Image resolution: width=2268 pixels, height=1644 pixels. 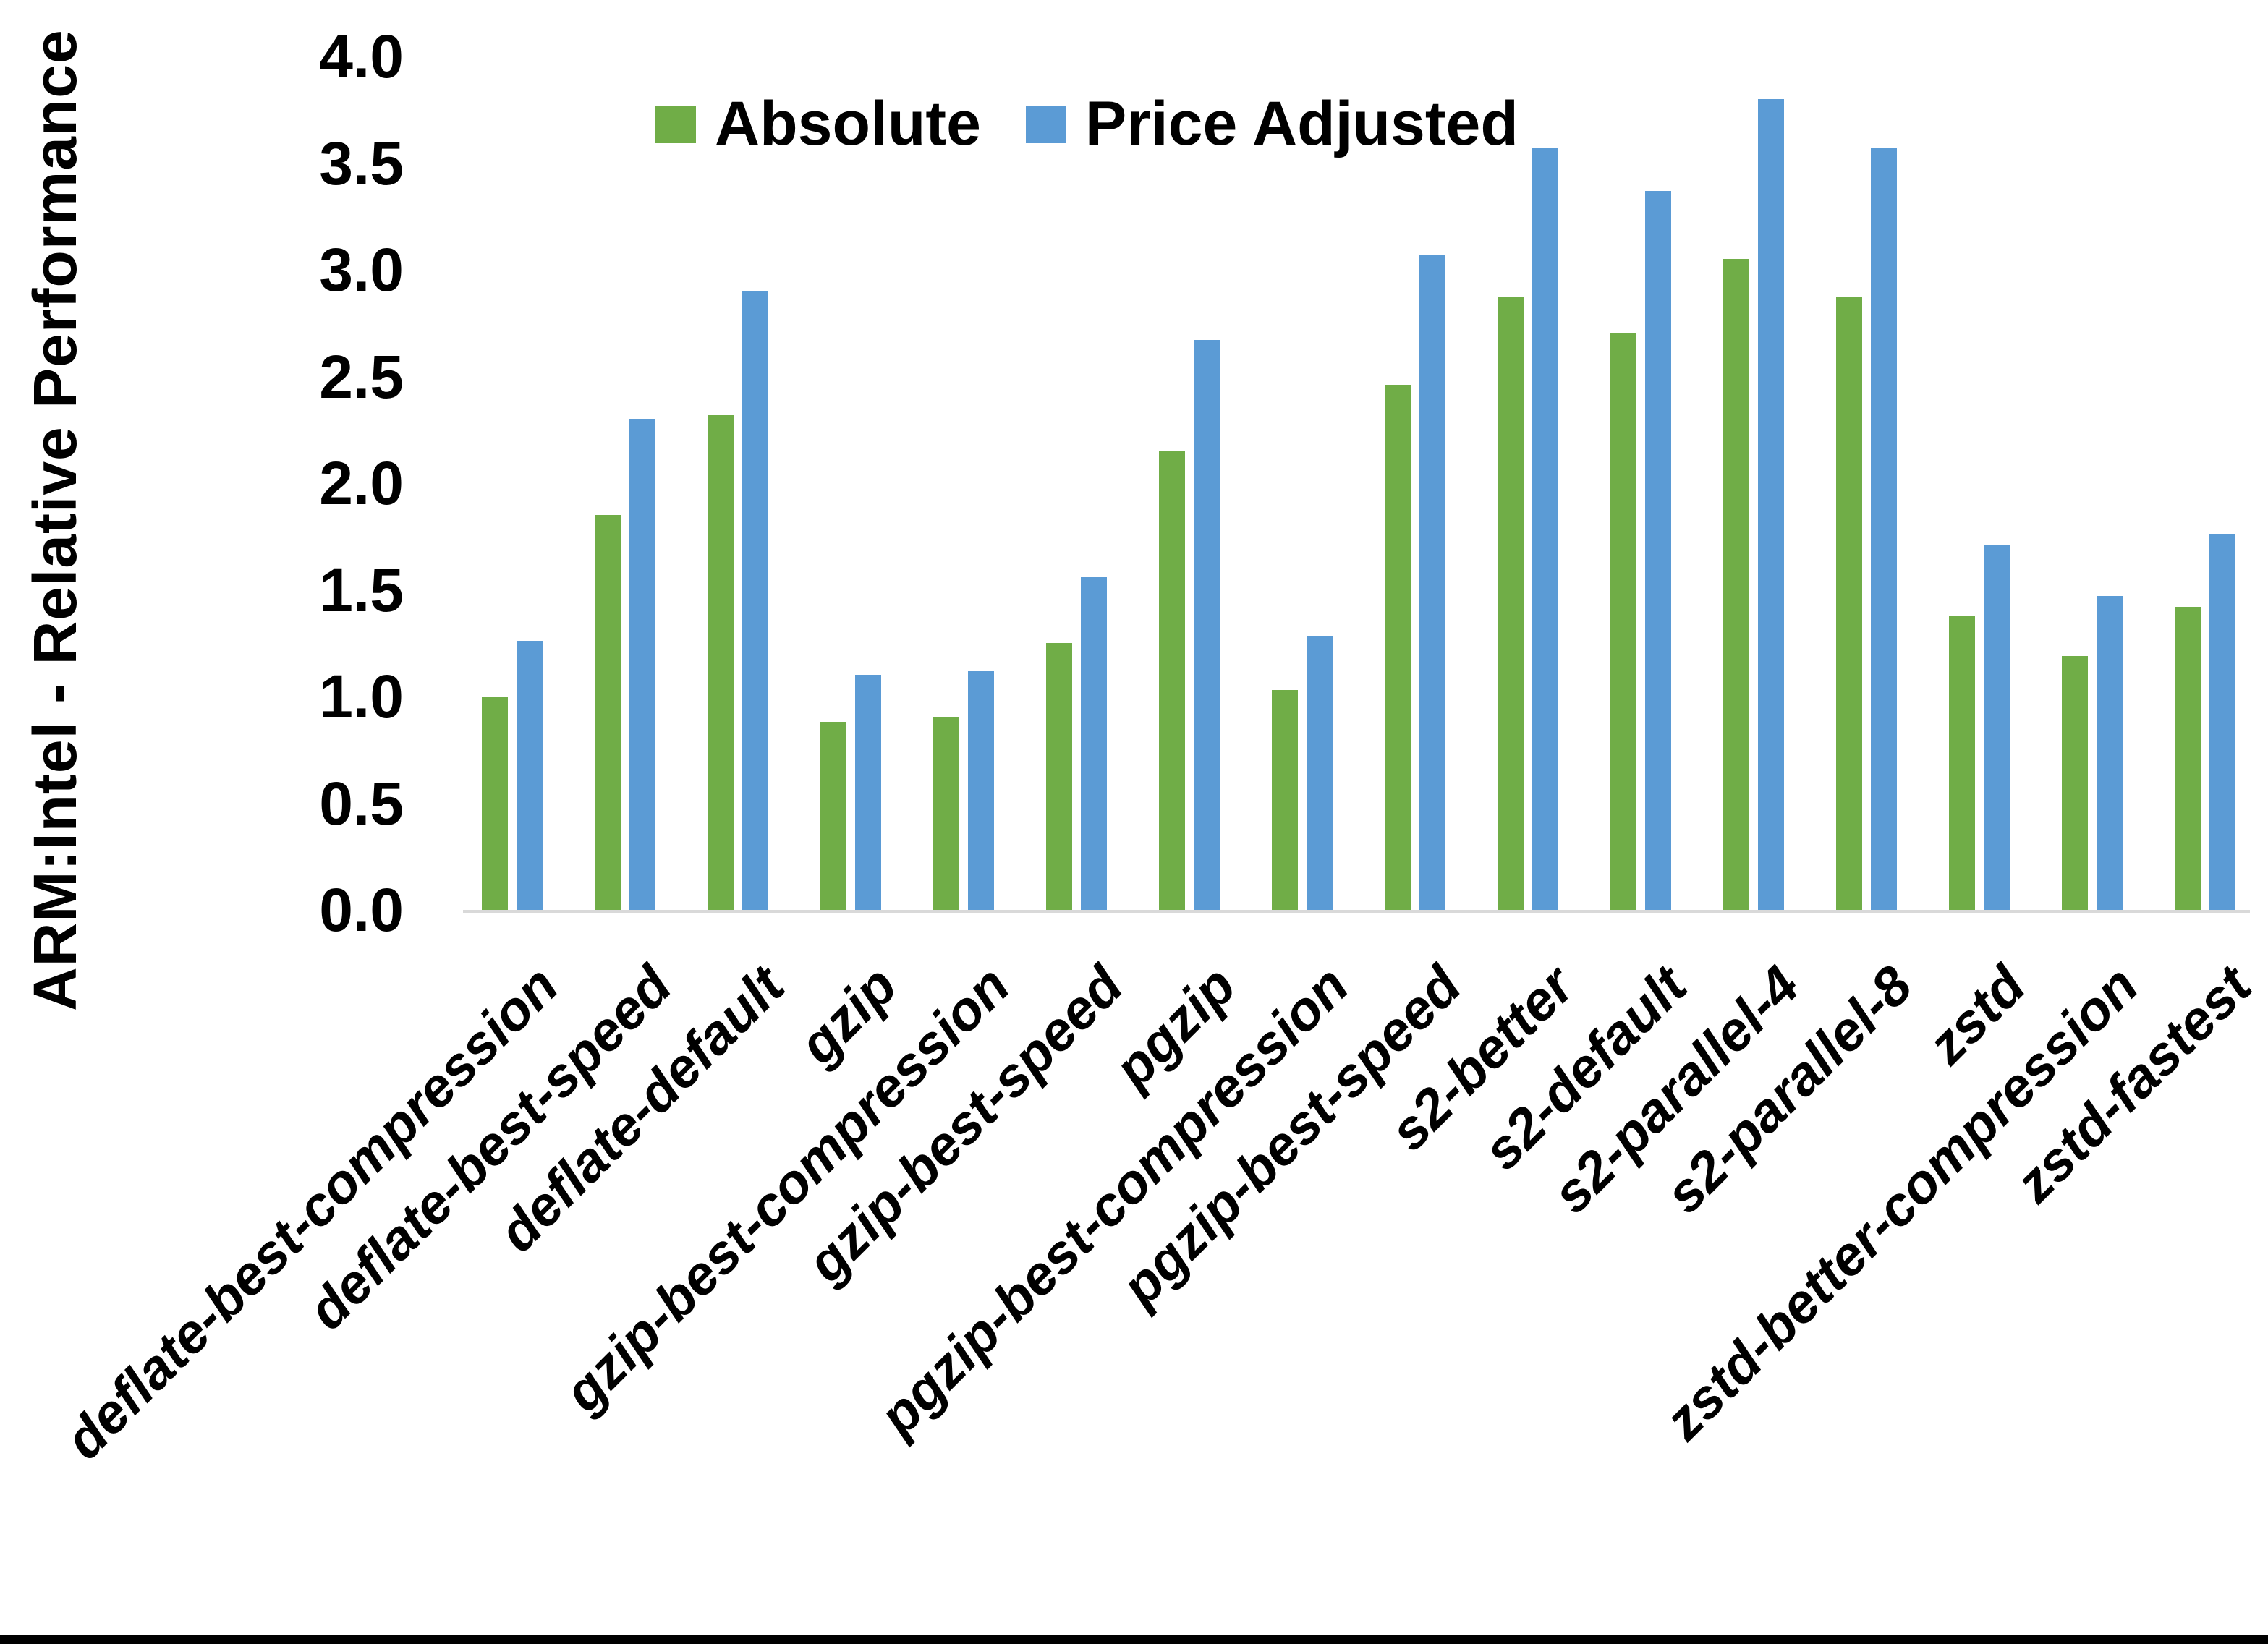 I want to click on bar-absolute-deflate-best-compression, so click(x=495, y=803).